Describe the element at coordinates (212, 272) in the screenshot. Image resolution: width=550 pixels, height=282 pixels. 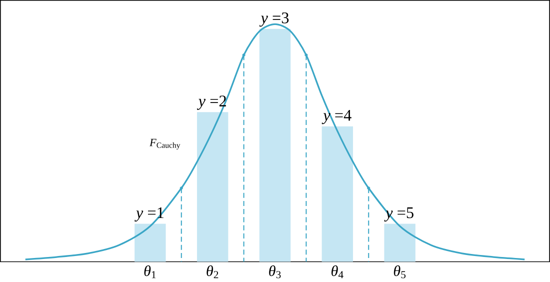
I see `x-tick-label: θ$_{2}$` at that location.